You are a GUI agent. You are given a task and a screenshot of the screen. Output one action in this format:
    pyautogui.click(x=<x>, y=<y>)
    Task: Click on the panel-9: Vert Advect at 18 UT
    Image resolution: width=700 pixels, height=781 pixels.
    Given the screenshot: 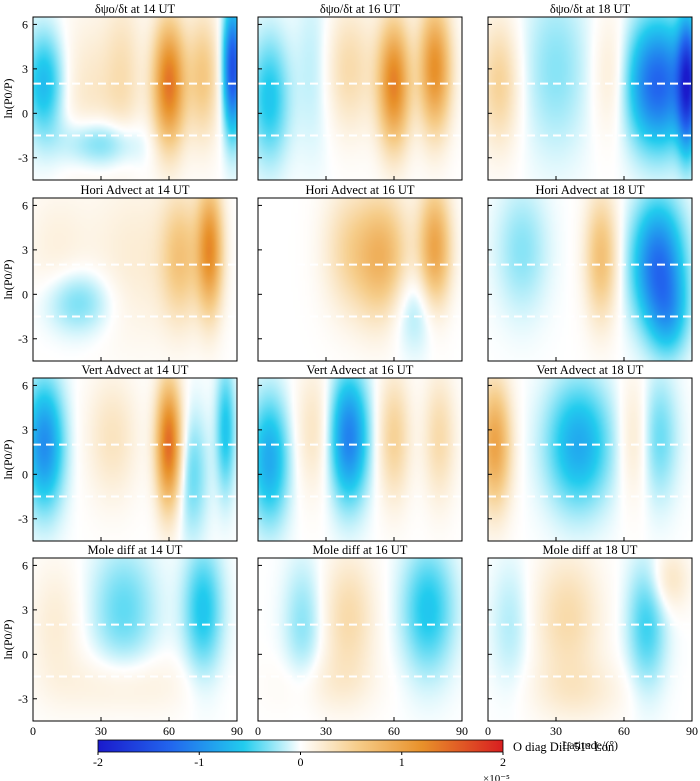 What is the action you would take?
    pyautogui.click(x=590, y=452)
    